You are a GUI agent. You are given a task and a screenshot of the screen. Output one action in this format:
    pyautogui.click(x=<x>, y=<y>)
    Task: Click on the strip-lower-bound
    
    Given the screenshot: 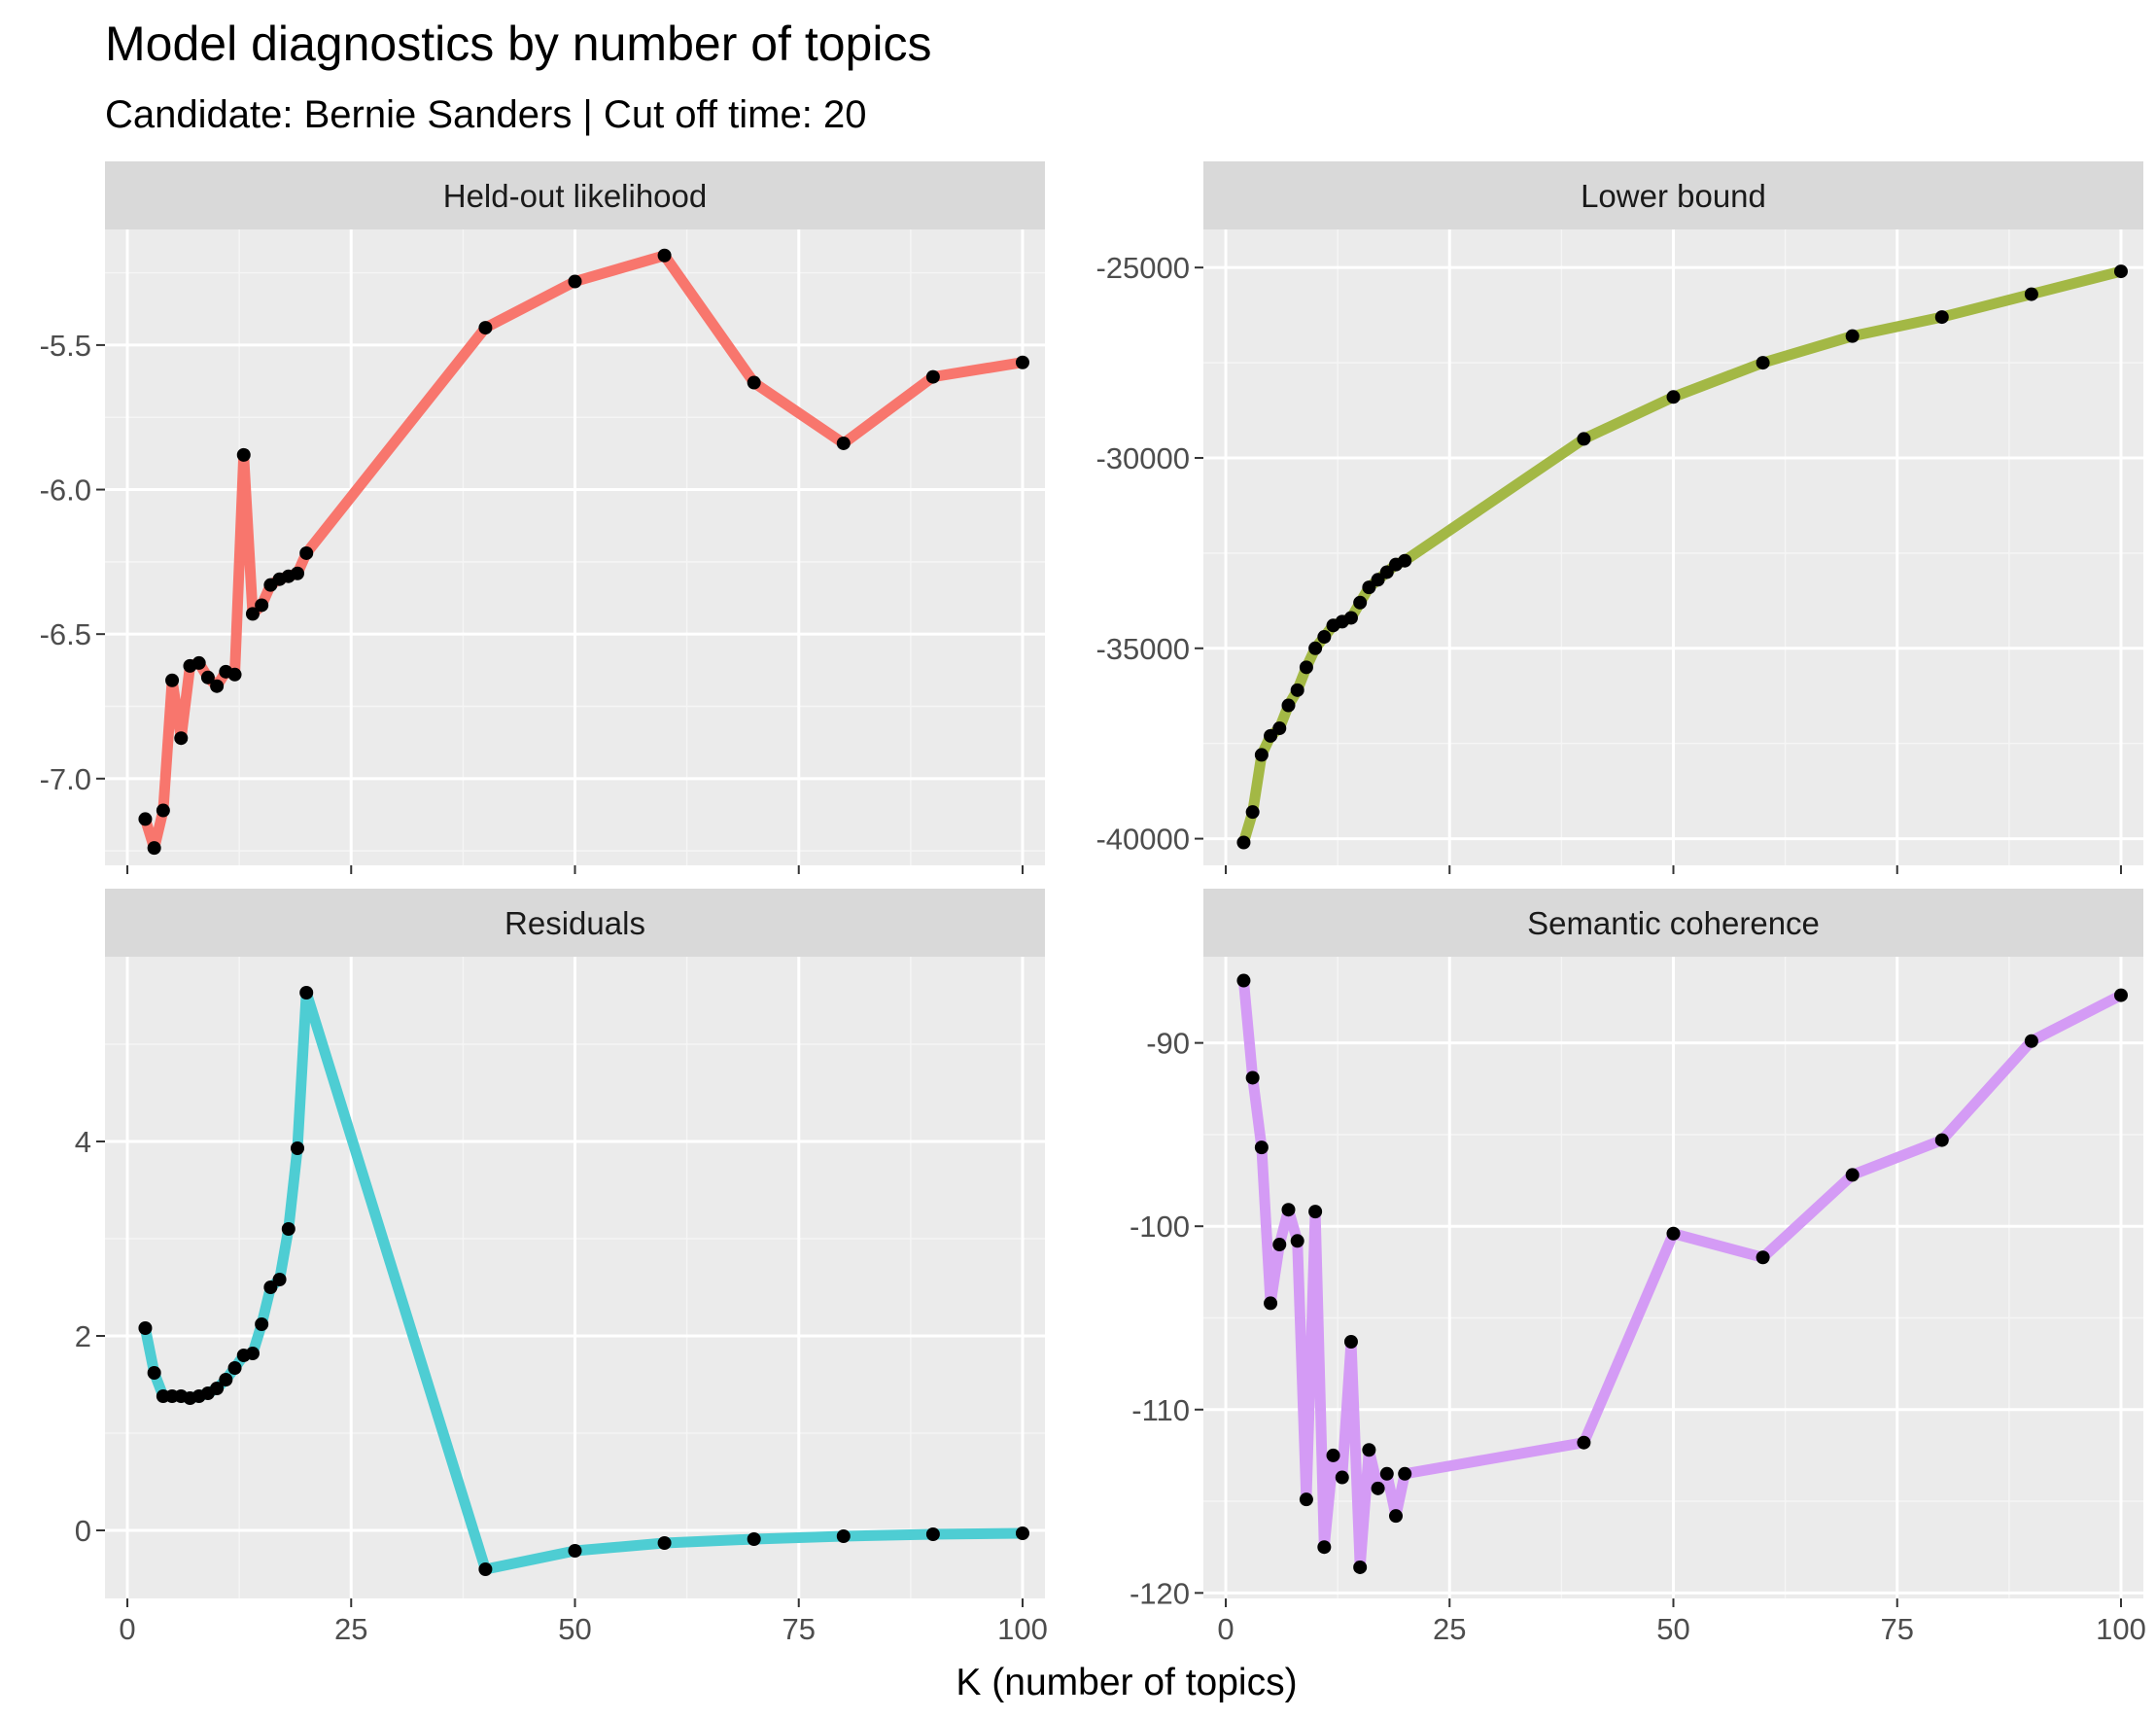 What is the action you would take?
    pyautogui.click(x=1673, y=195)
    